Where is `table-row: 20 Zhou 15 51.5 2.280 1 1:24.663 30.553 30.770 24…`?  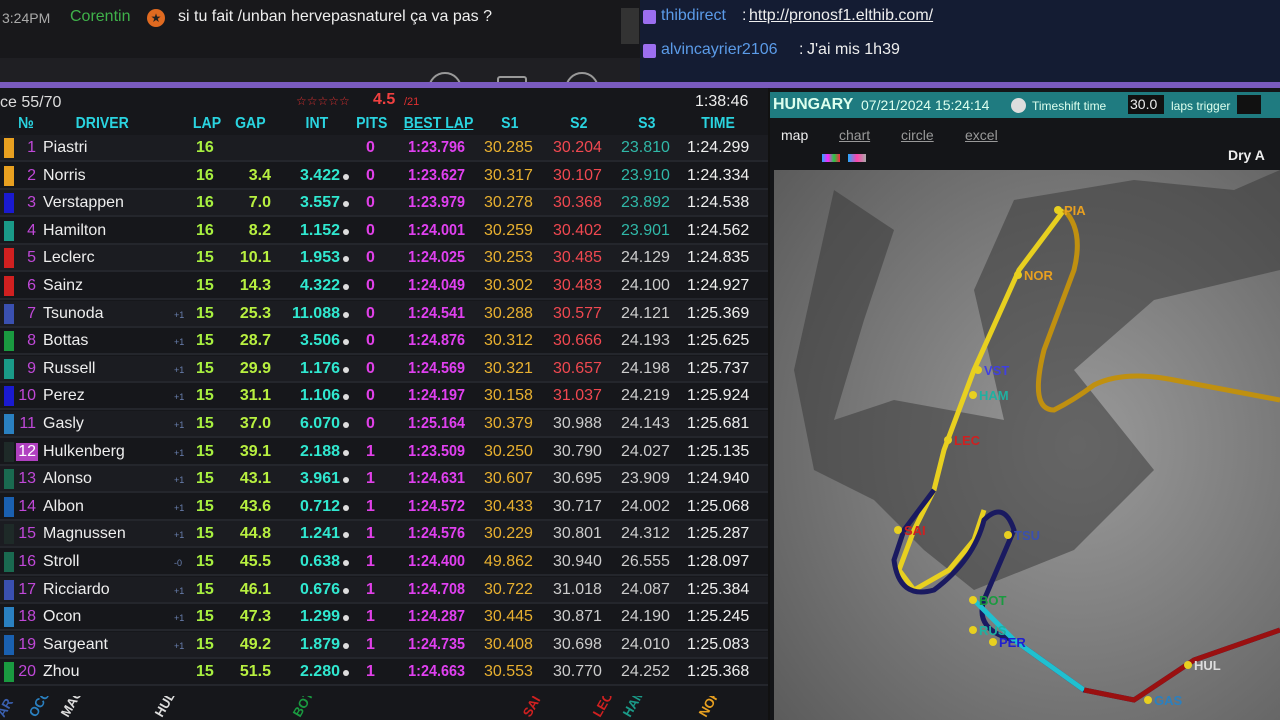 table-row: 20 Zhou 15 51.5 2.280 1 1:24.663 30.553 30.770 24… is located at coordinates (384, 673).